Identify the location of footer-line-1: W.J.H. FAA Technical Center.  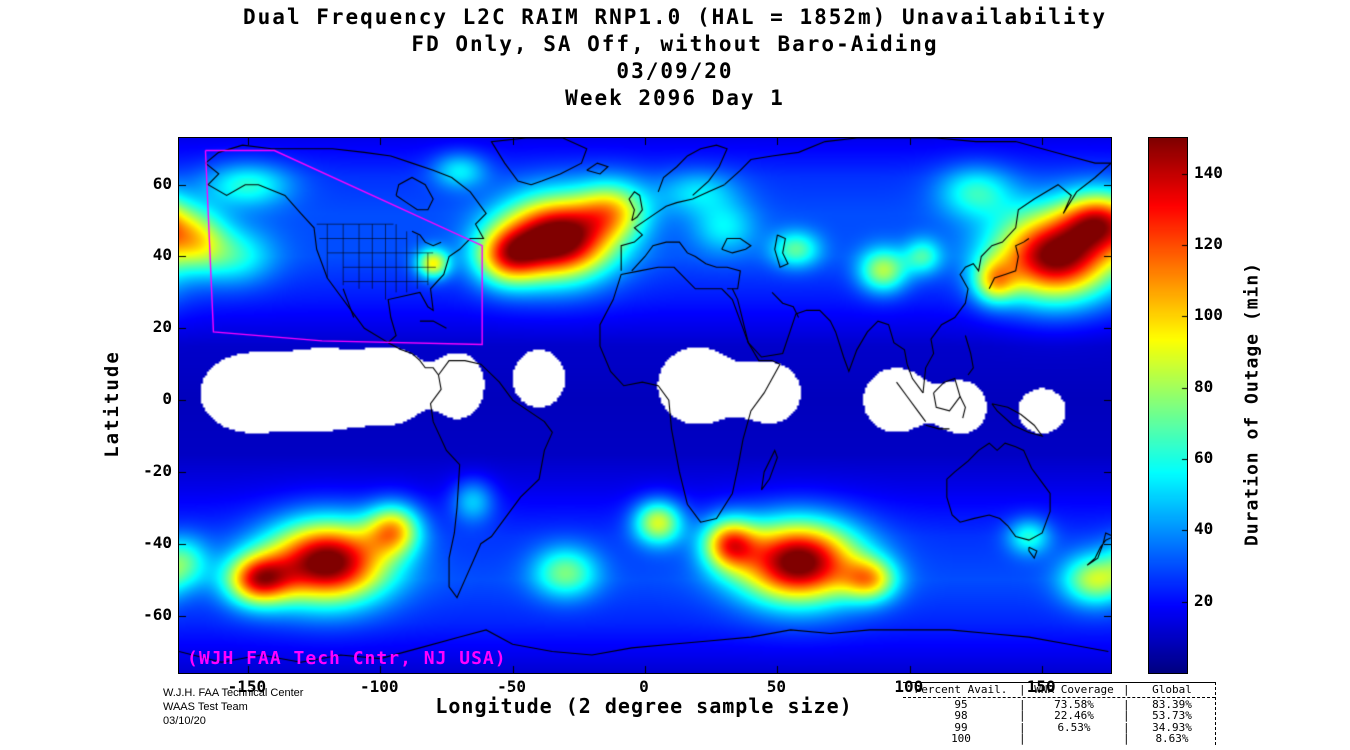
(233, 693).